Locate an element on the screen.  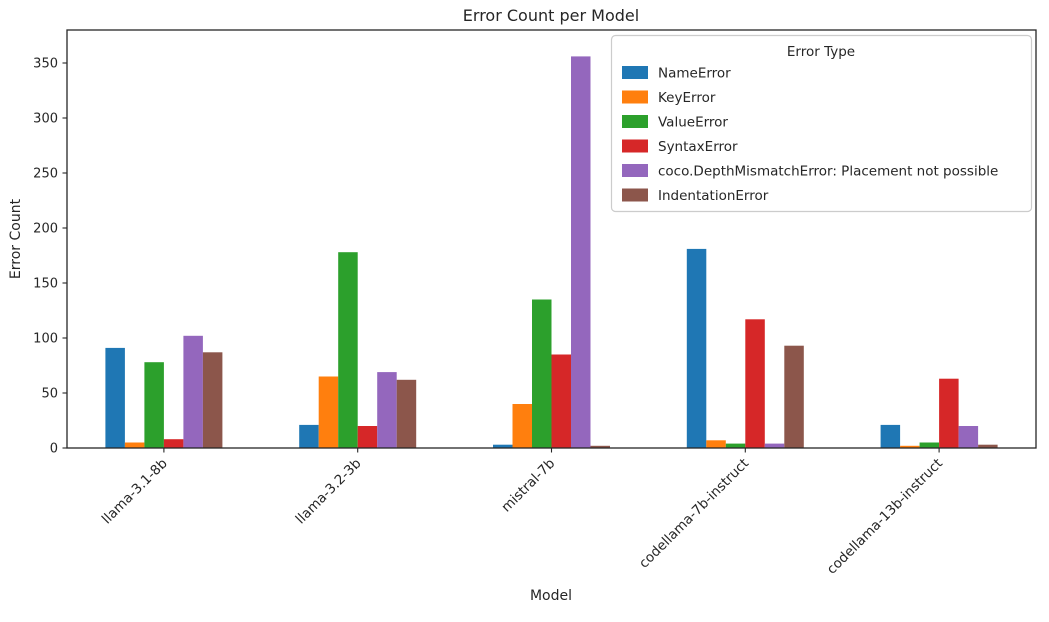
x-tick-label: codellama-7b-instruct is located at coordinates (694, 514).